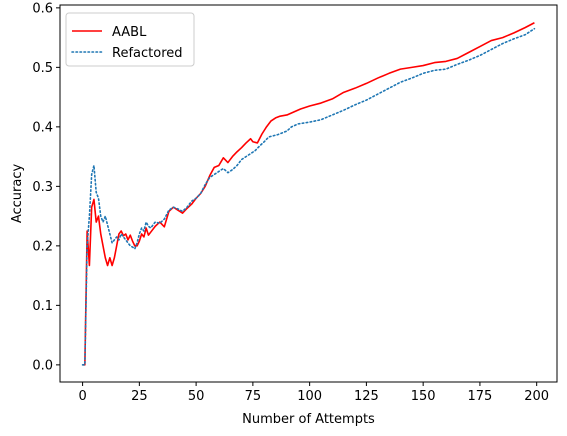 The width and height of the screenshot is (567, 436). Describe the element at coordinates (423, 396) in the screenshot. I see `x-tick-label: 150` at that location.